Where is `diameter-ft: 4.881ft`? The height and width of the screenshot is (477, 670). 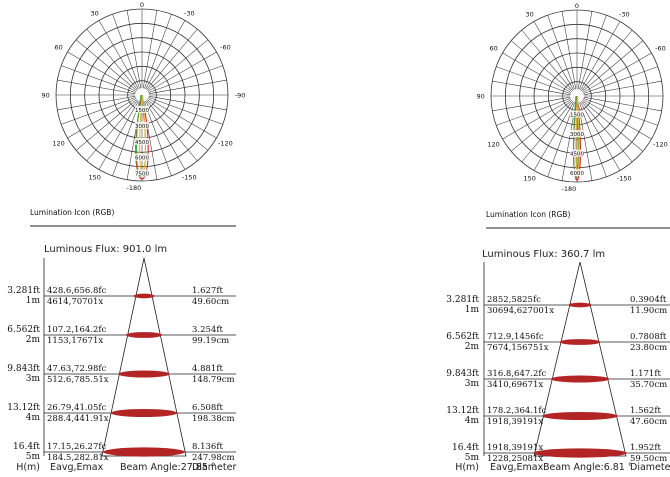
diameter-ft: 4.881ft is located at coordinates (207, 369).